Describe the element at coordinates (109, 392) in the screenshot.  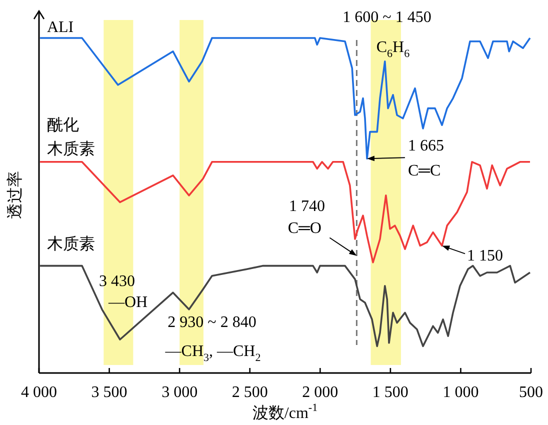
I see `x-tick-label: 3 500` at that location.